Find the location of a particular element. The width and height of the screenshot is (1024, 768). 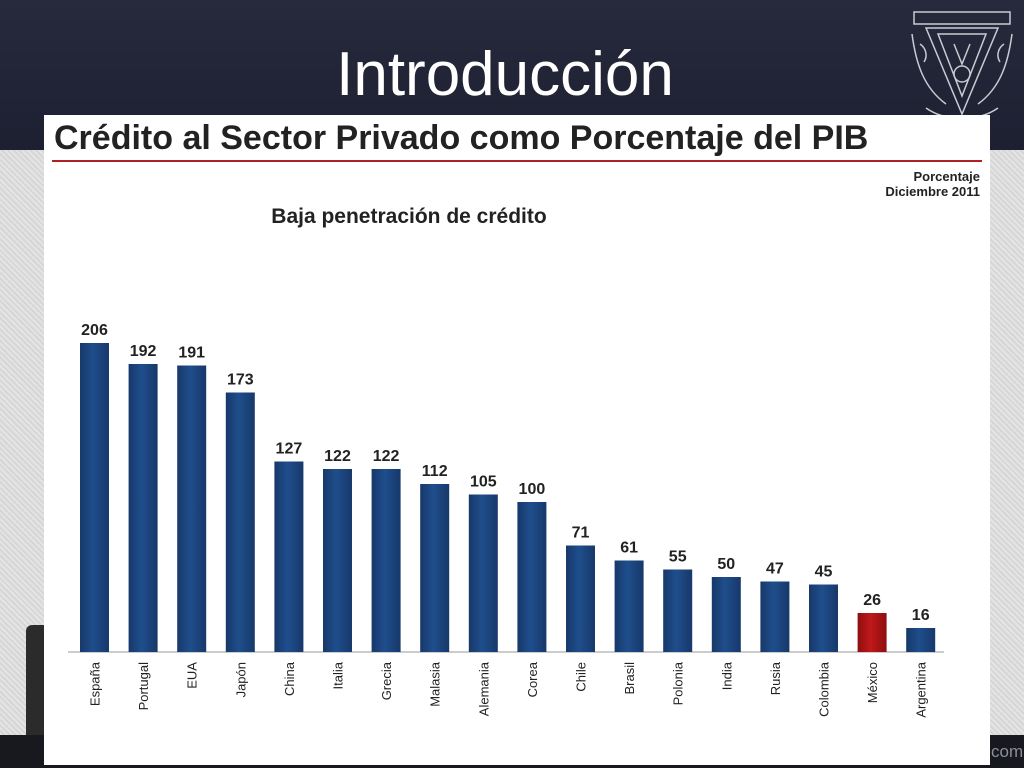

data-label-16: 26 is located at coordinates (872, 600).